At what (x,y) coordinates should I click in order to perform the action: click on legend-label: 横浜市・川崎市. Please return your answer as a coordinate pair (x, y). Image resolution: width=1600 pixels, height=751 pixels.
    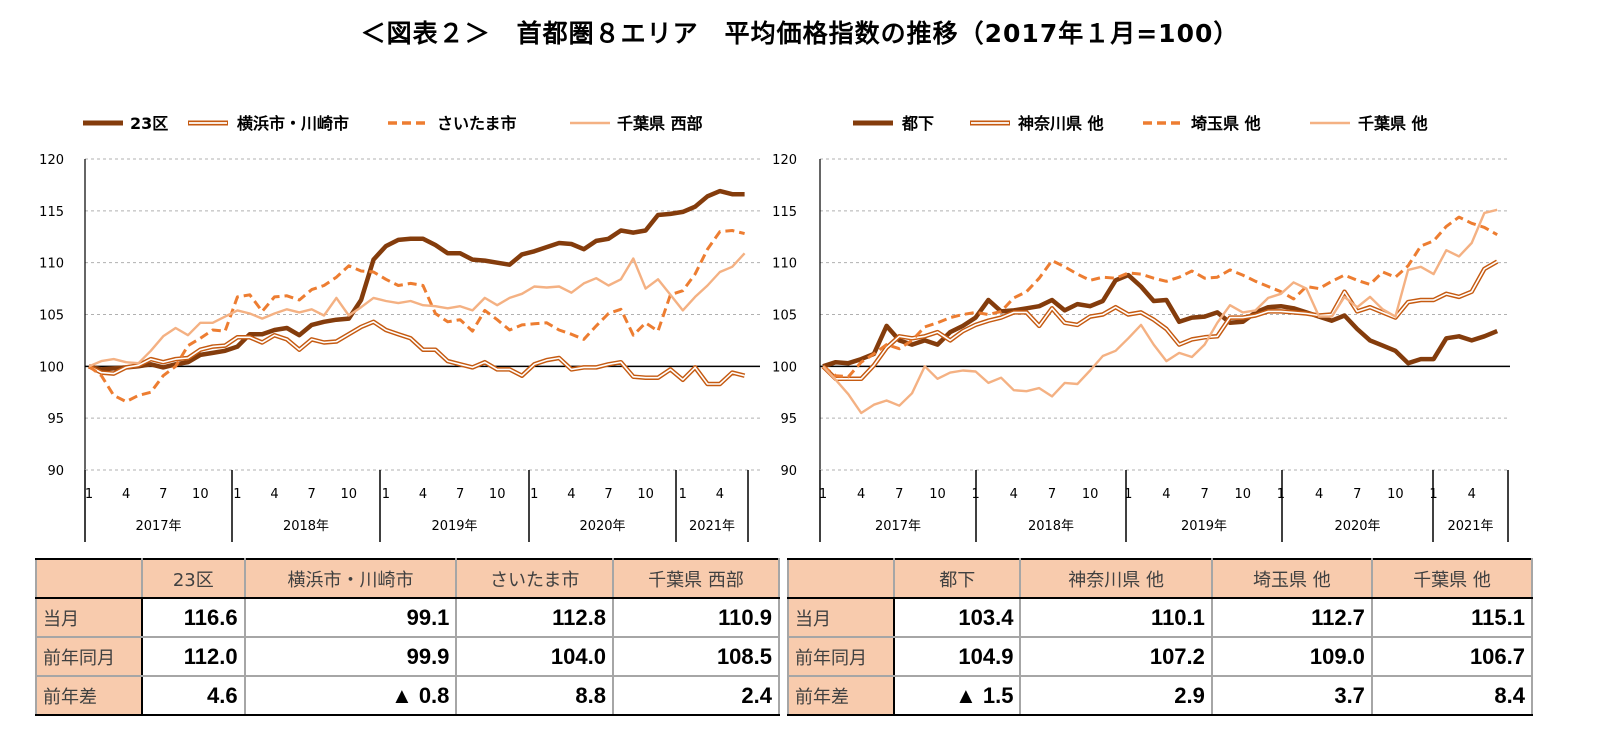
    Looking at the image, I should click on (293, 123).